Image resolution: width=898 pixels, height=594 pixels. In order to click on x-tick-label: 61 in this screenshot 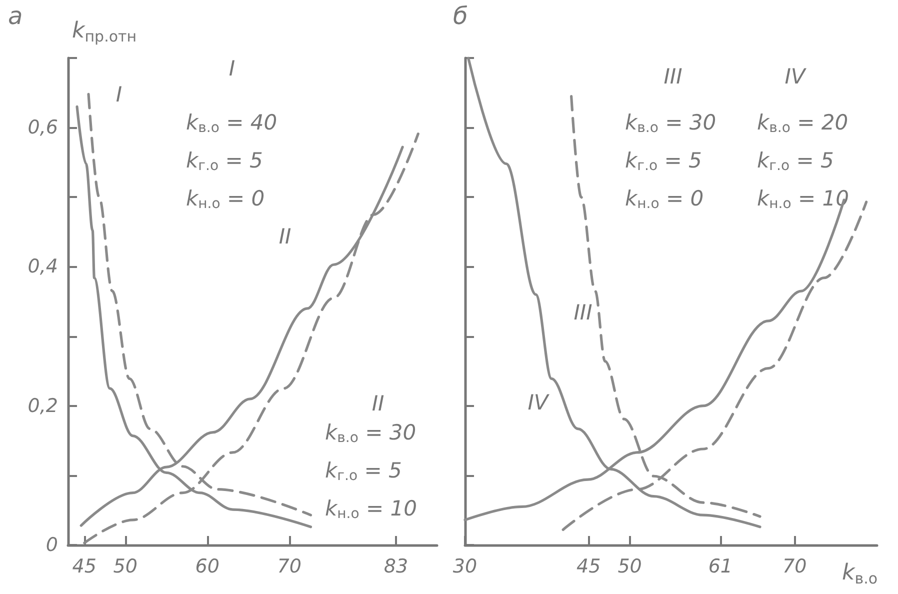, I will do `click(720, 567)`.